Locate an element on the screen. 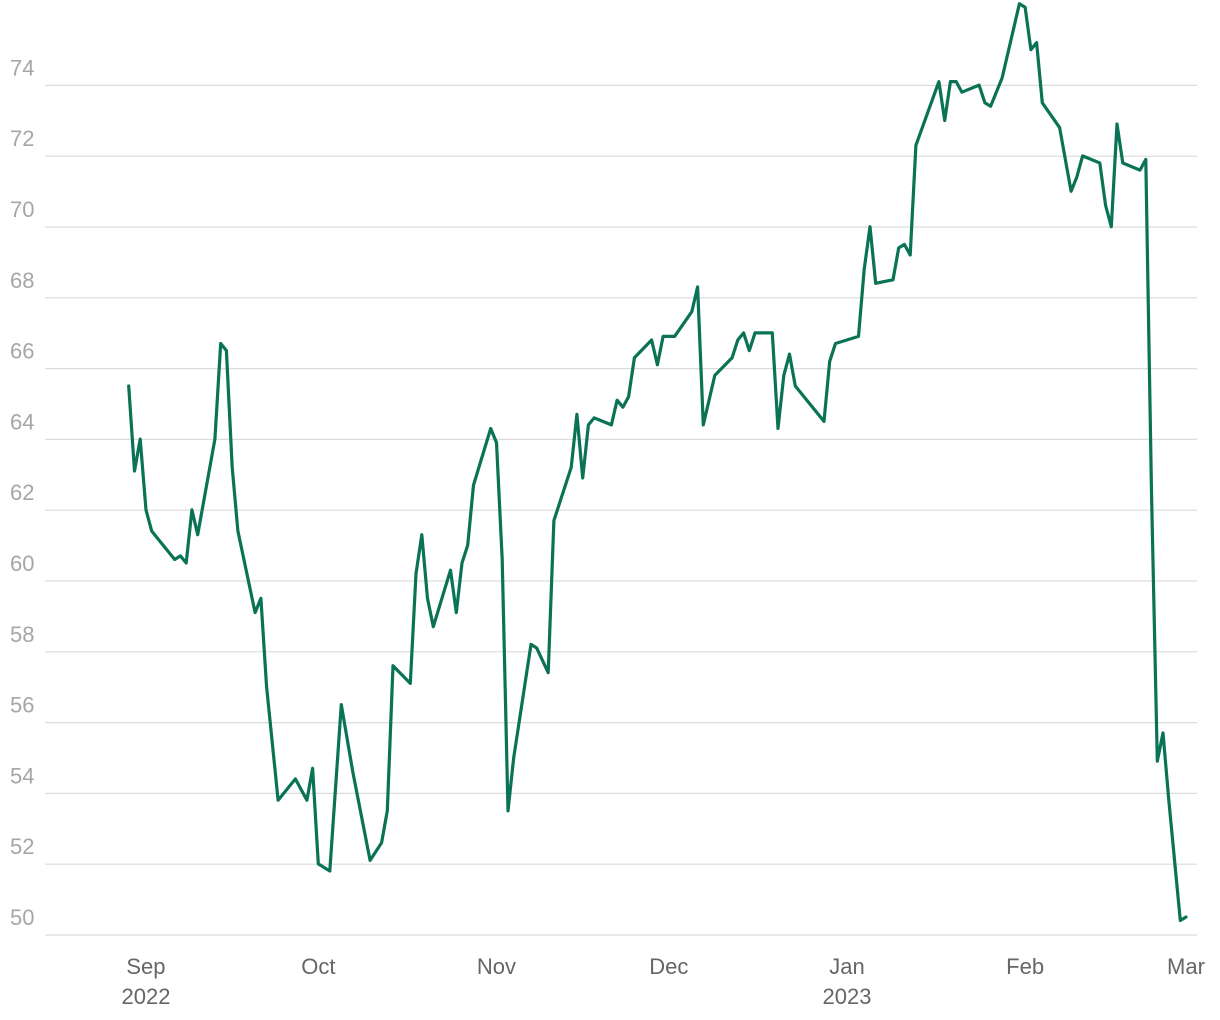 This screenshot has height=1020, width=1220. y-tick-label: 52 is located at coordinates (22, 846).